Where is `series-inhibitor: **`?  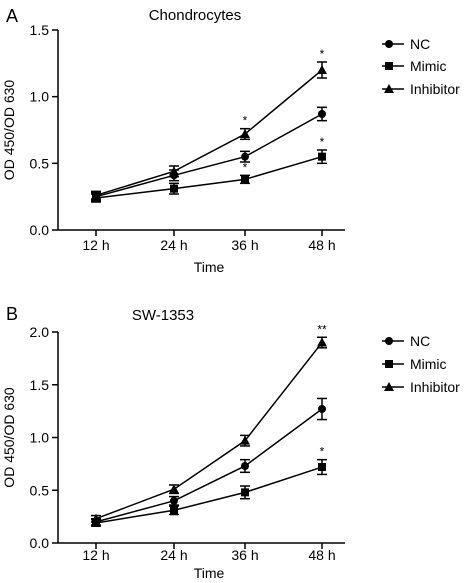 series-inhibitor: ** is located at coordinates (209, 124).